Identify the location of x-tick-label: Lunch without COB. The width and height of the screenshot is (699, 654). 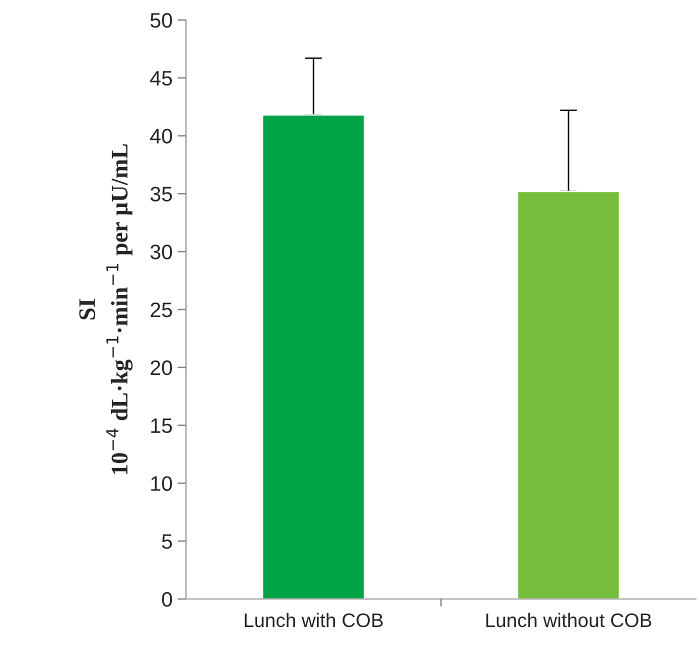
(569, 620).